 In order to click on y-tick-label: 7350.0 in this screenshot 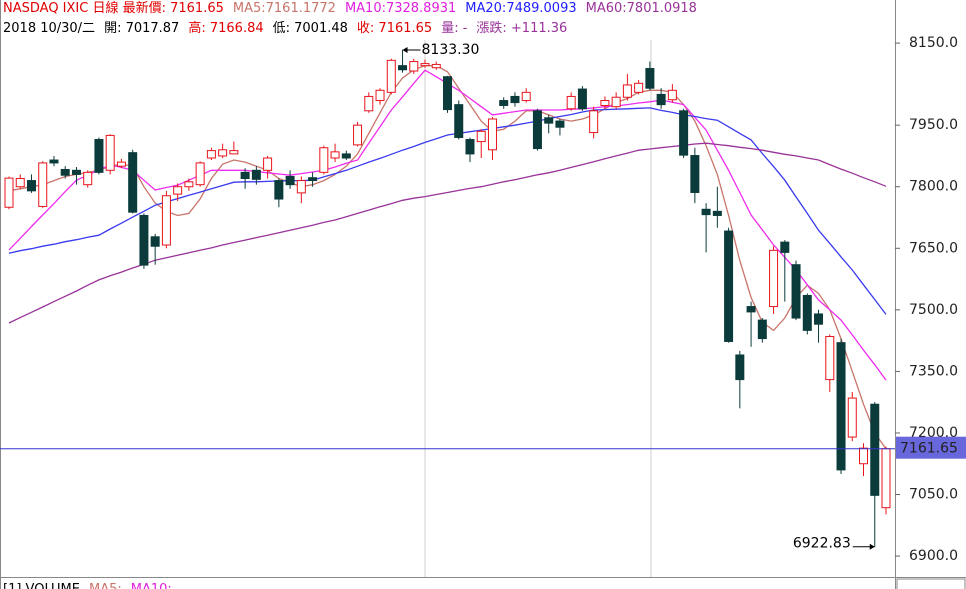, I will do `click(933, 371)`.